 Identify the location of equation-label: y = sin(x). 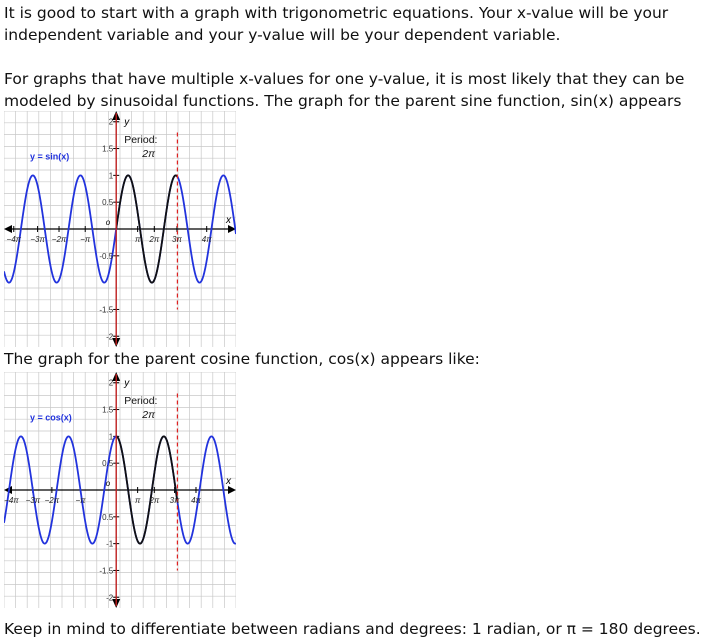
(49, 156).